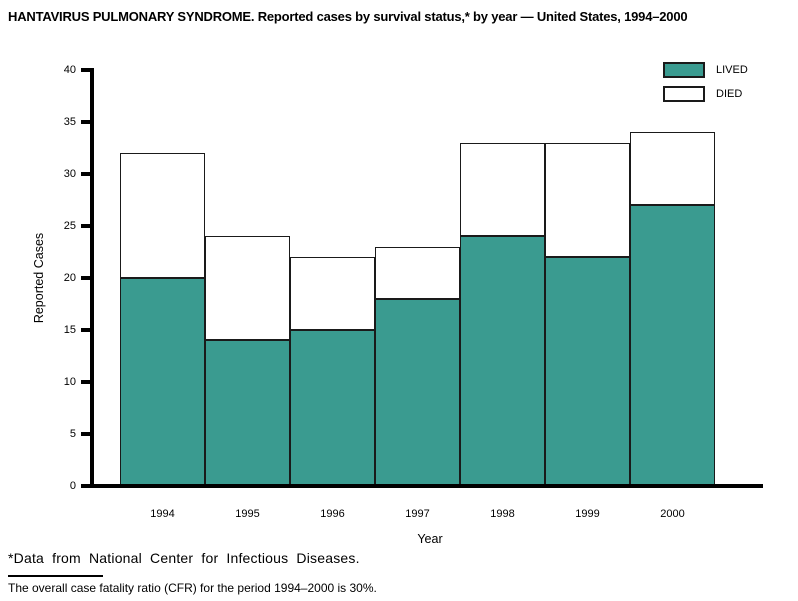 Image resolution: width=798 pixels, height=601 pixels. What do you see at coordinates (332, 408) in the screenshot?
I see `bar-lived-1996` at bounding box center [332, 408].